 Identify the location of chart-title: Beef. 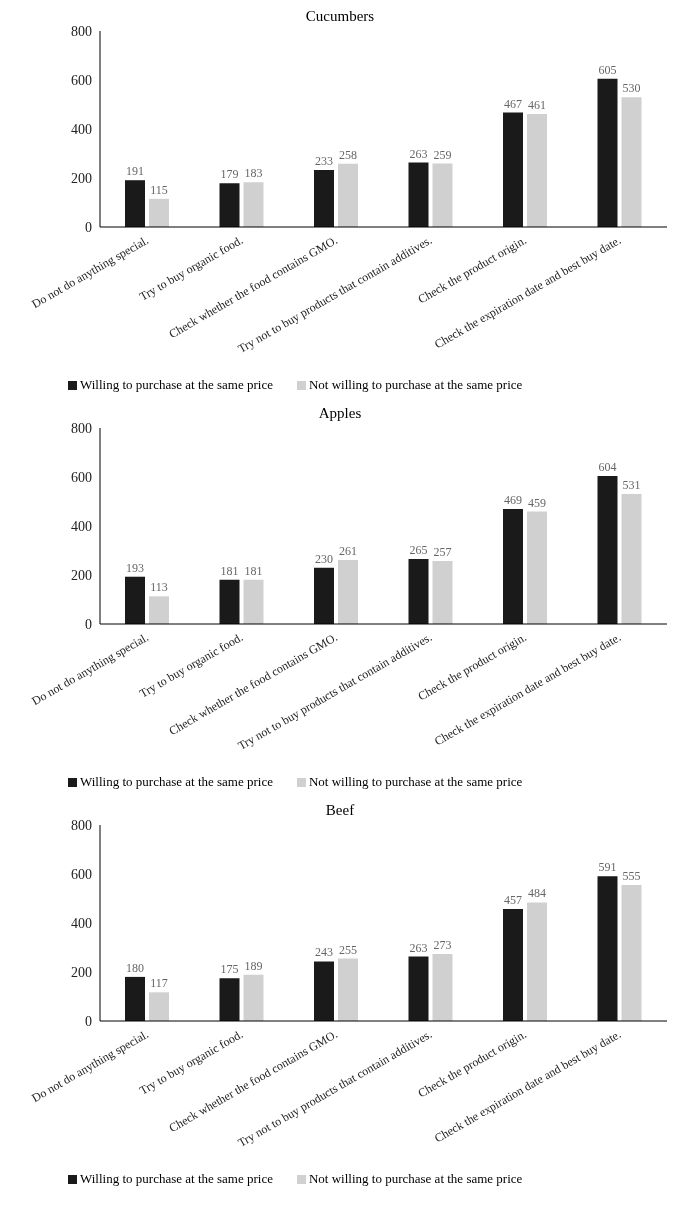
(340, 810).